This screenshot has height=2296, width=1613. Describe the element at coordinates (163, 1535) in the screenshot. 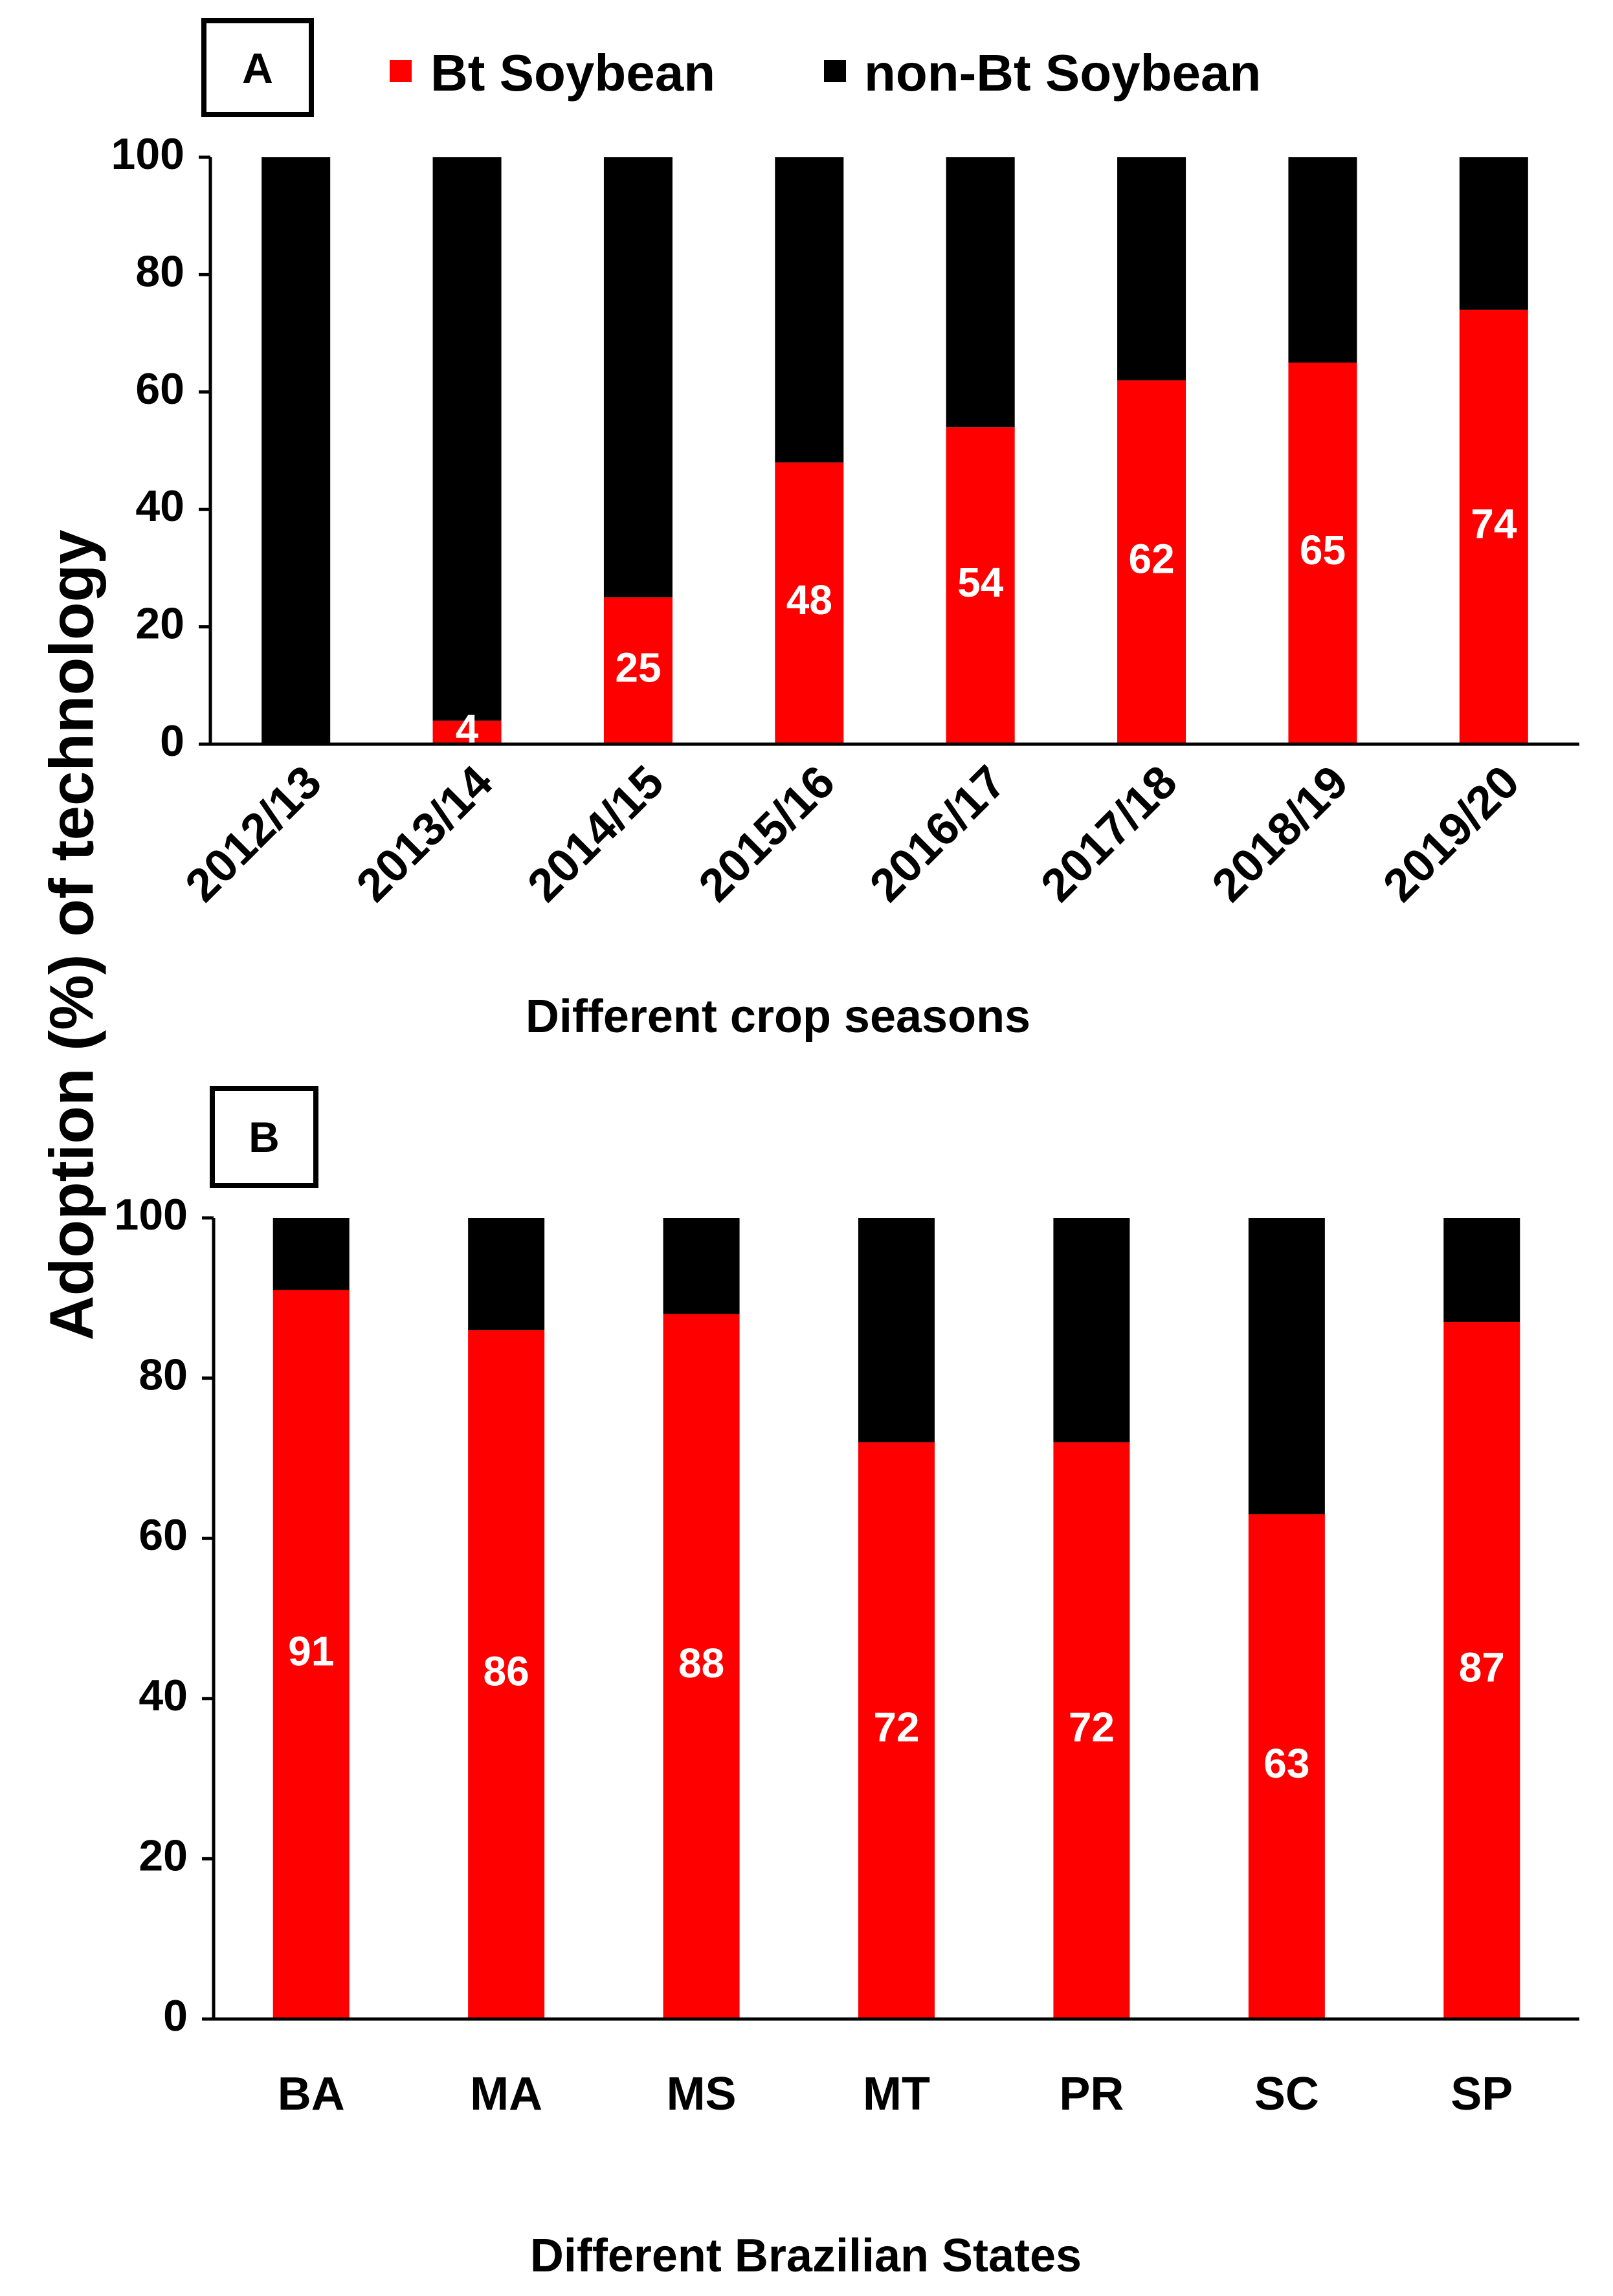

I see `chart-b-y-tick-label: 60` at that location.